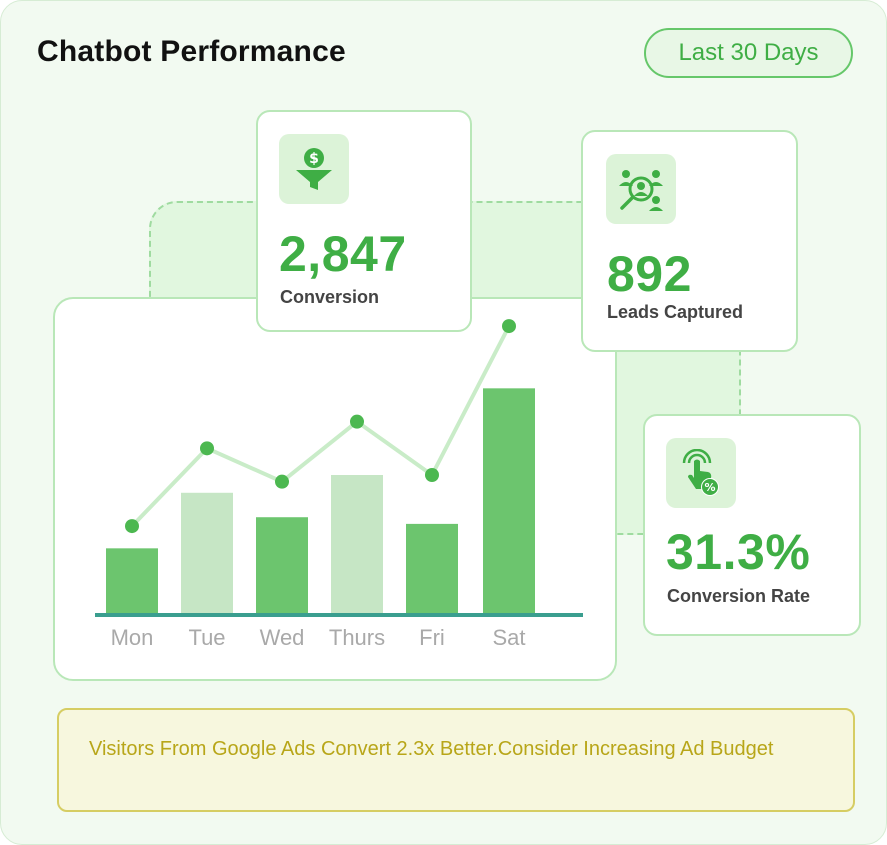  What do you see at coordinates (675, 312) in the screenshot?
I see `leads-label: Leads Captured` at bounding box center [675, 312].